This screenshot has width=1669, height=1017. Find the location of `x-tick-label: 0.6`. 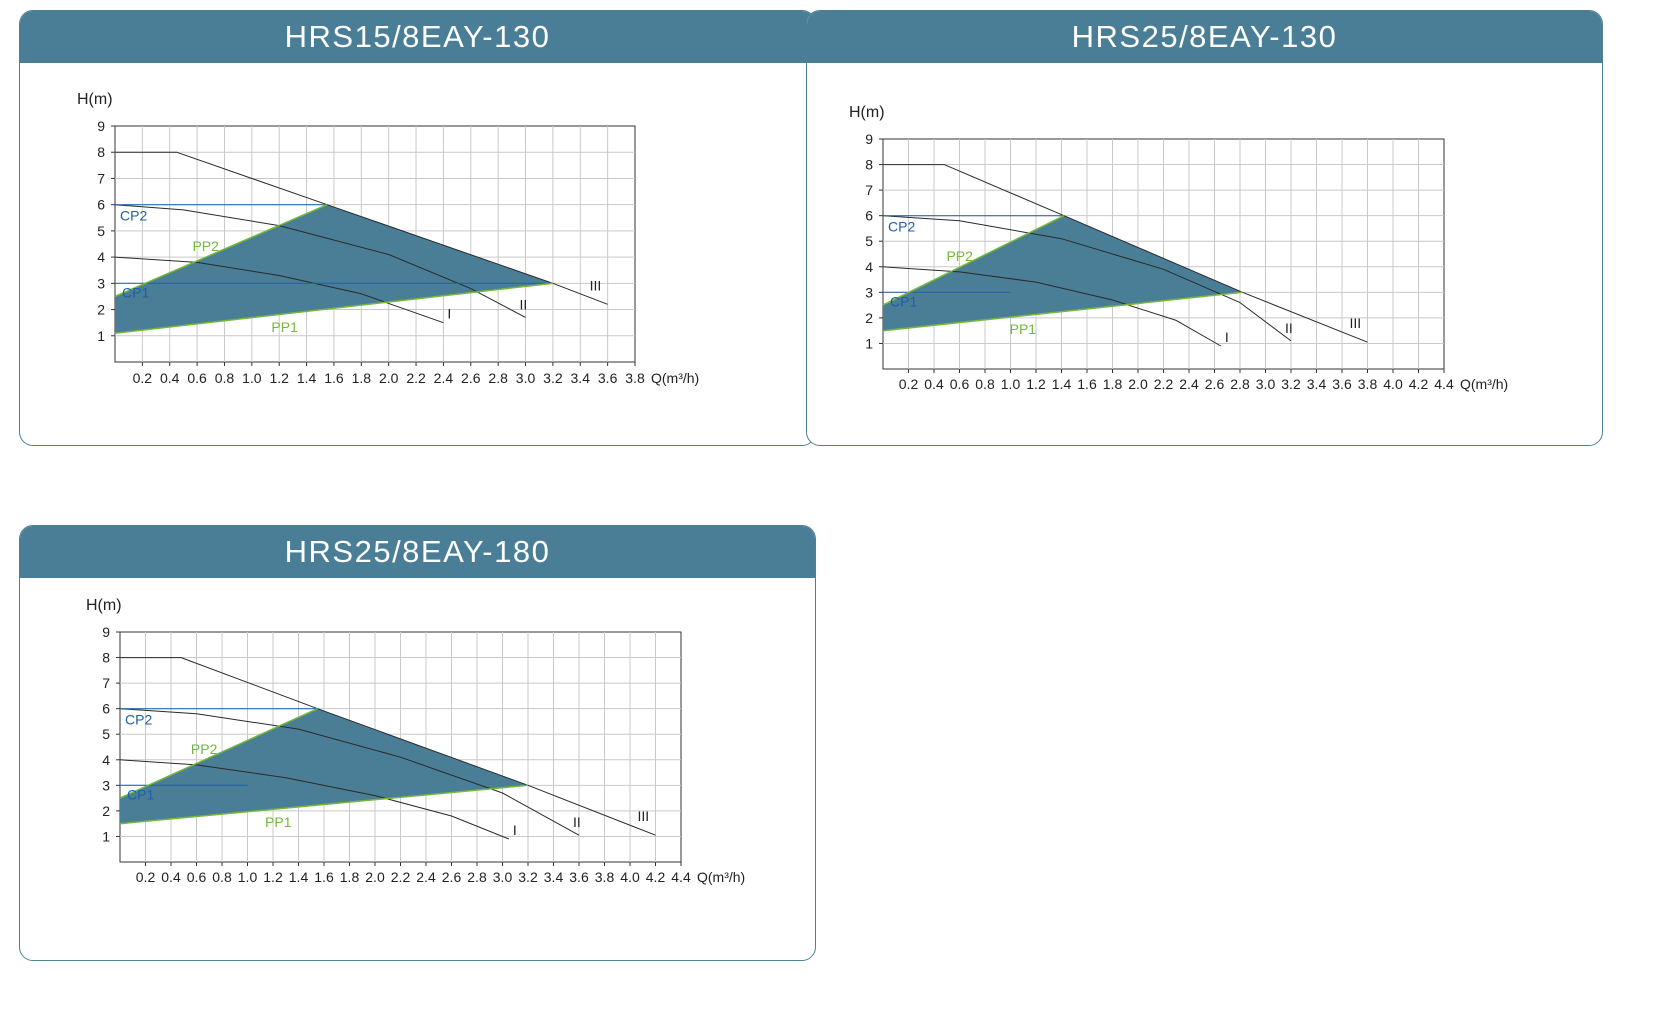

x-tick-label: 0.6 is located at coordinates (197, 877).